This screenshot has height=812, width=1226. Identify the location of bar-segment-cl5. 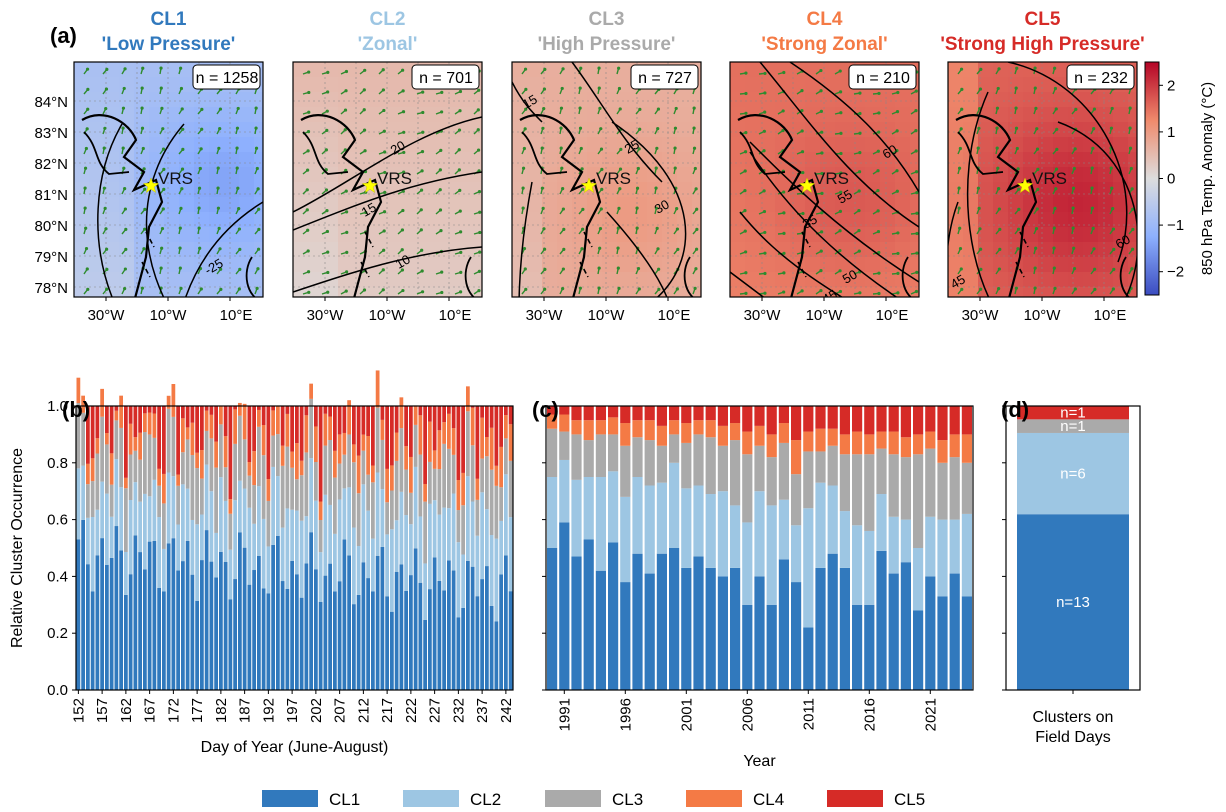
(145, 410).